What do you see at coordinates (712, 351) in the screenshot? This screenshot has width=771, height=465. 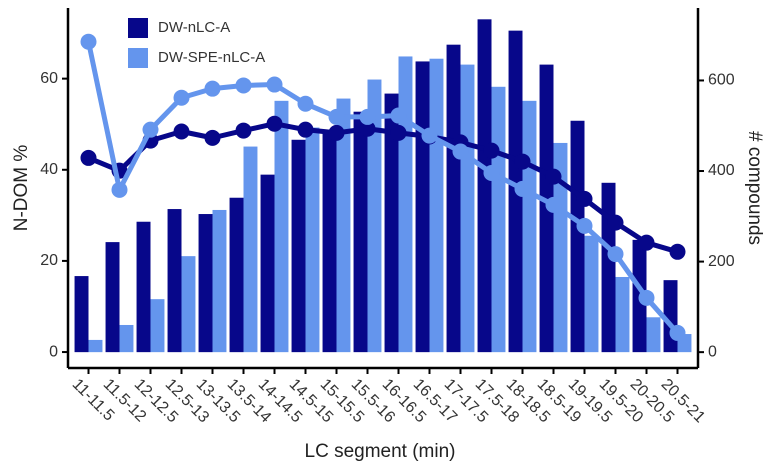 I see `y2-tick-label: 0` at bounding box center [712, 351].